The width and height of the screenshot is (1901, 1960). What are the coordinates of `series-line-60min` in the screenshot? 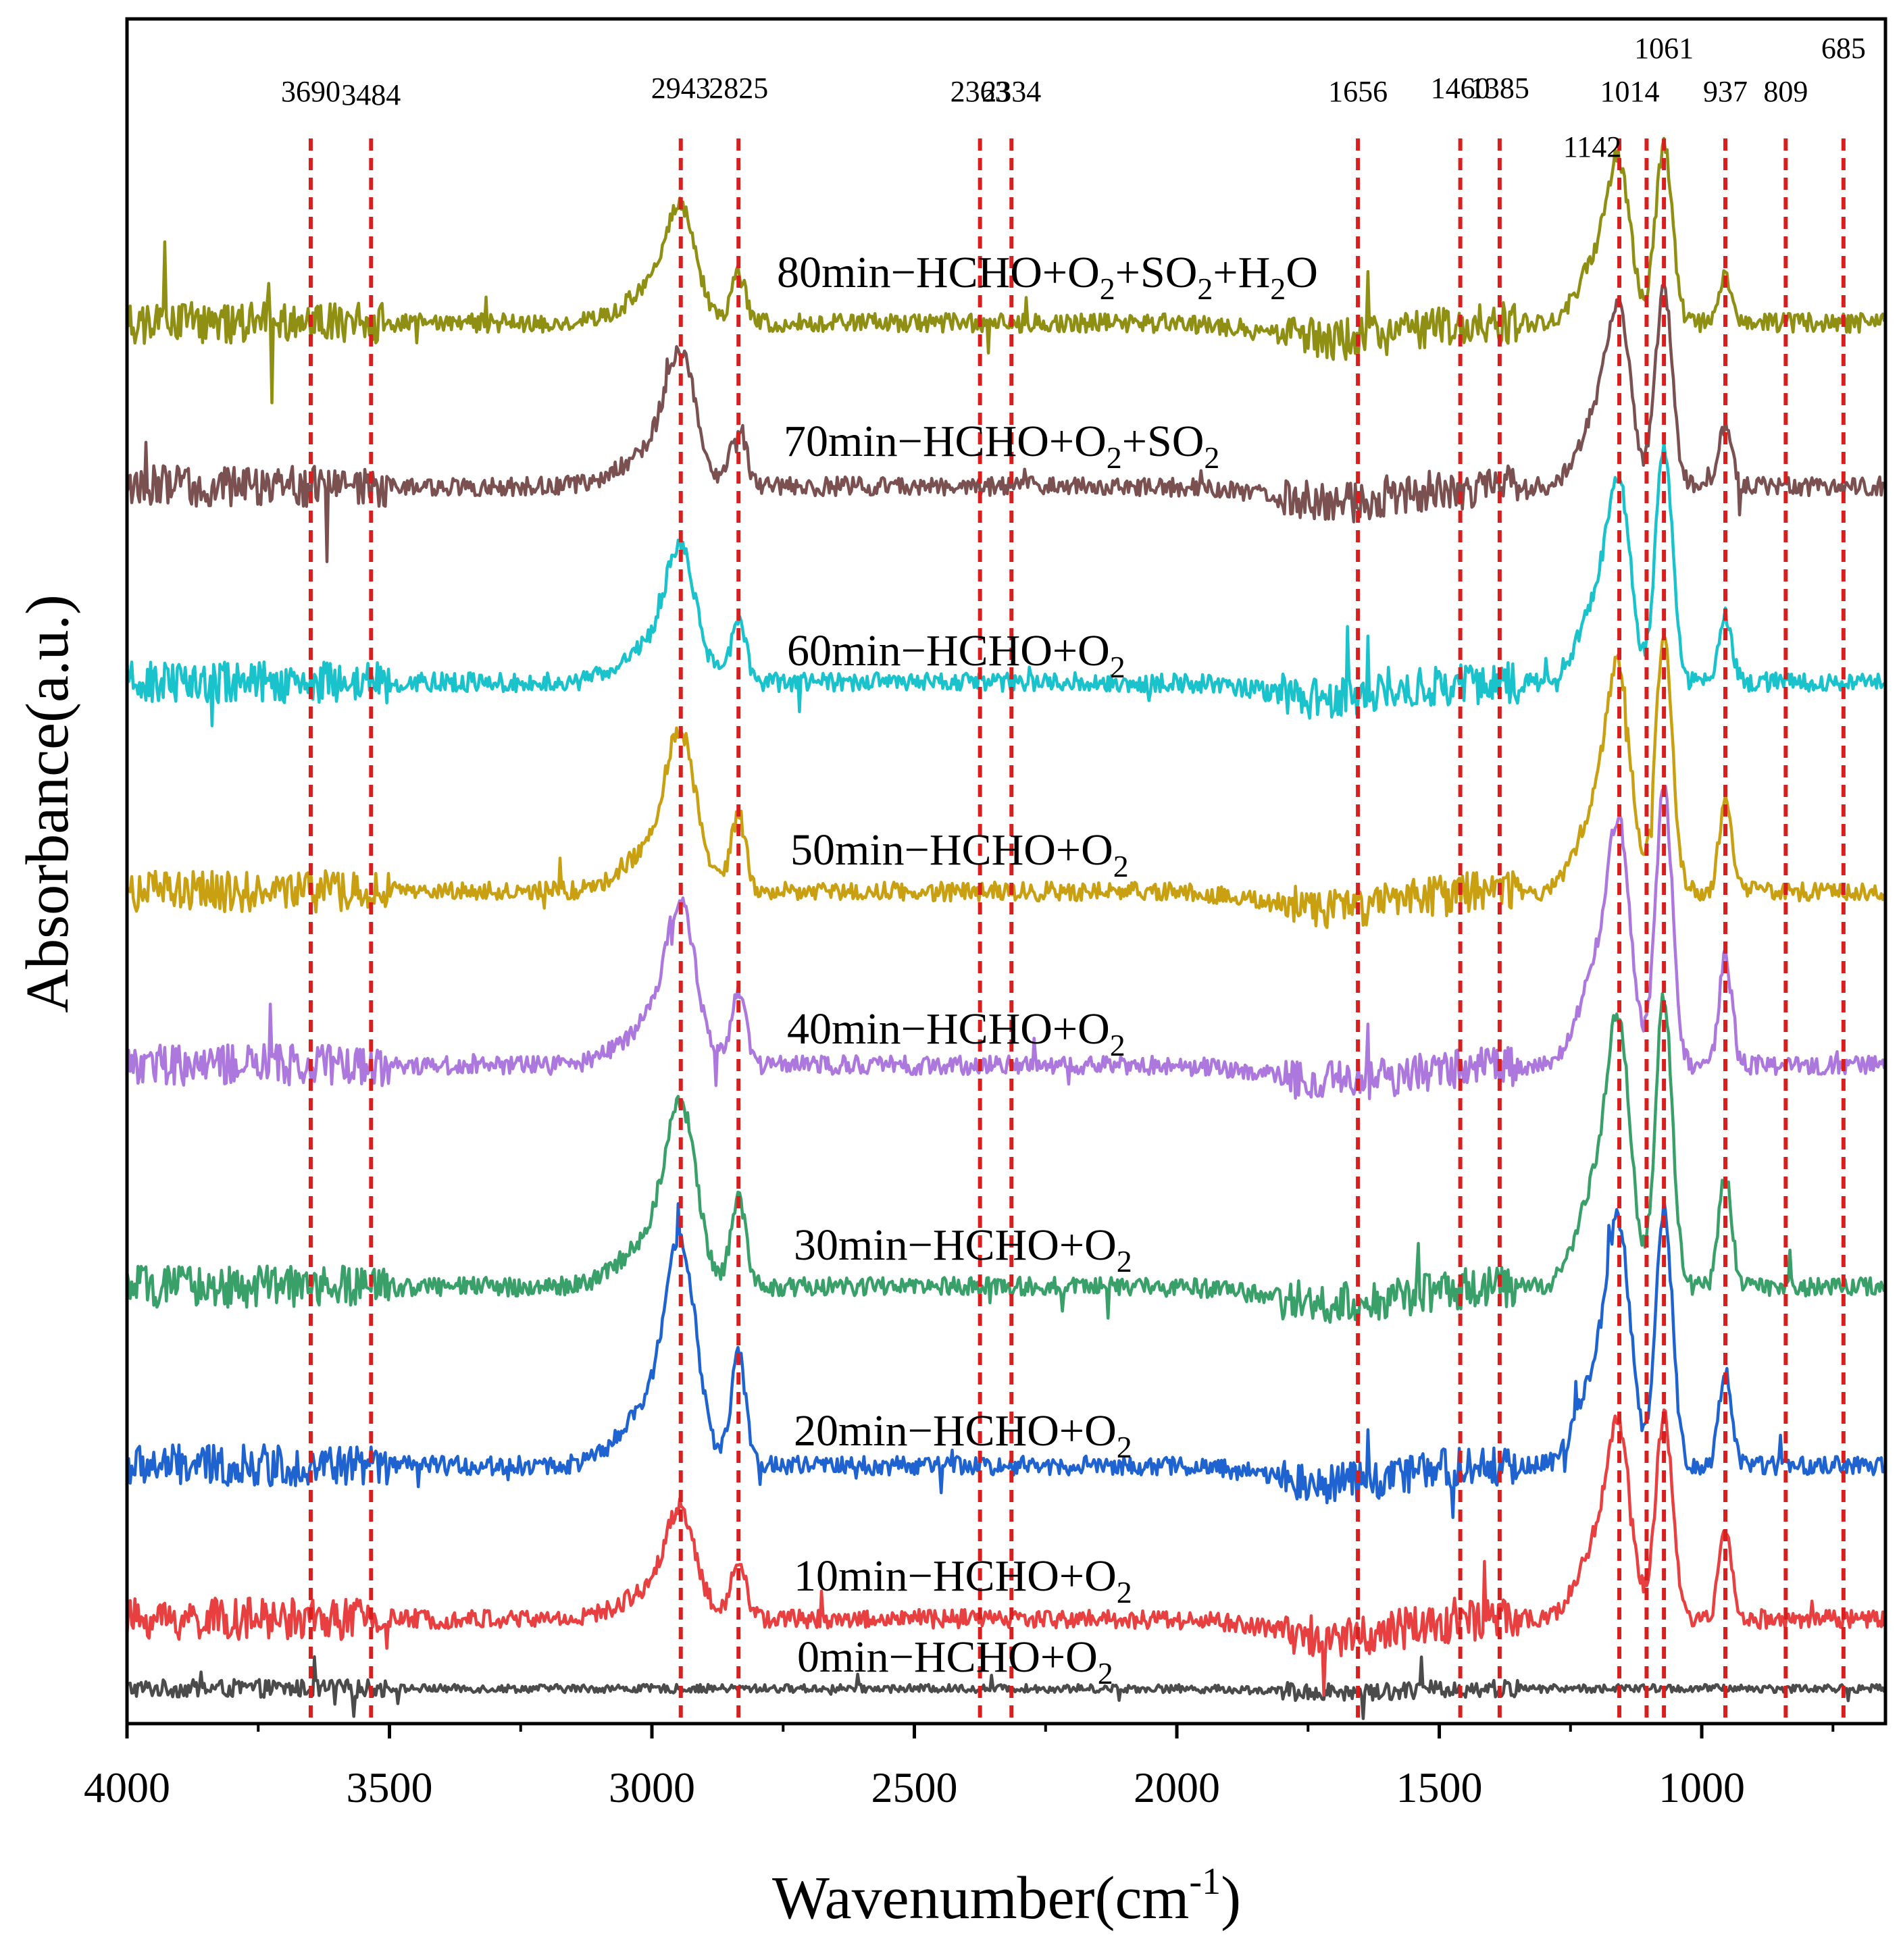 It's located at (1005, 584).